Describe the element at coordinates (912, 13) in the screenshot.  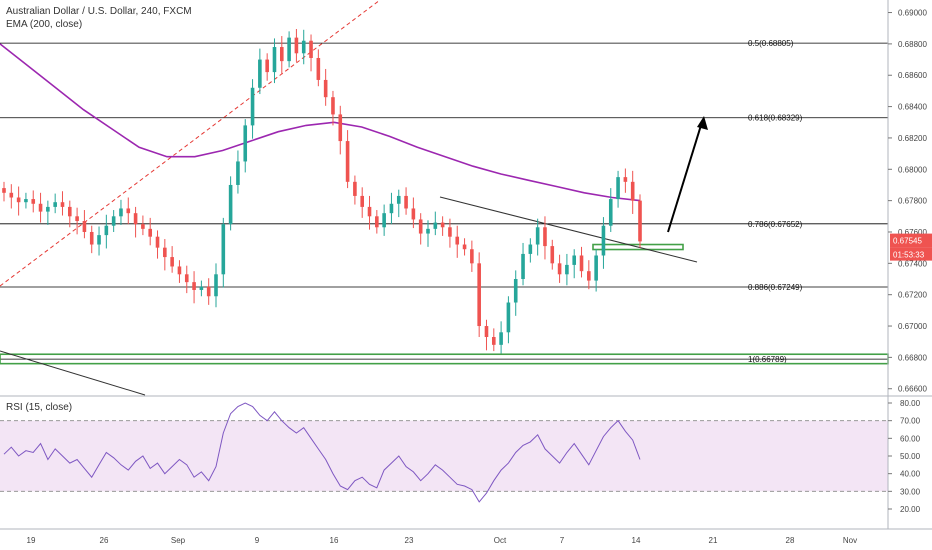
I see `price-tick-label: 0.69000` at that location.